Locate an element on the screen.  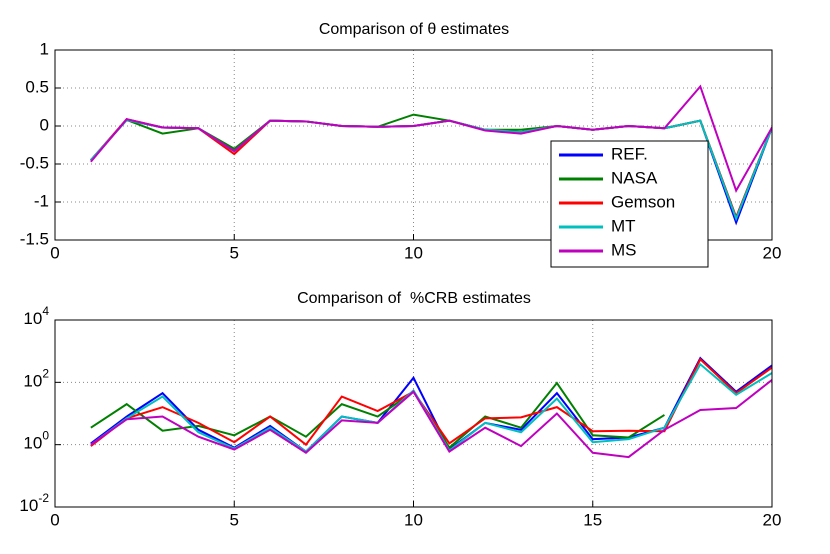
y-tick-label: 0 is located at coordinates (44, 124).